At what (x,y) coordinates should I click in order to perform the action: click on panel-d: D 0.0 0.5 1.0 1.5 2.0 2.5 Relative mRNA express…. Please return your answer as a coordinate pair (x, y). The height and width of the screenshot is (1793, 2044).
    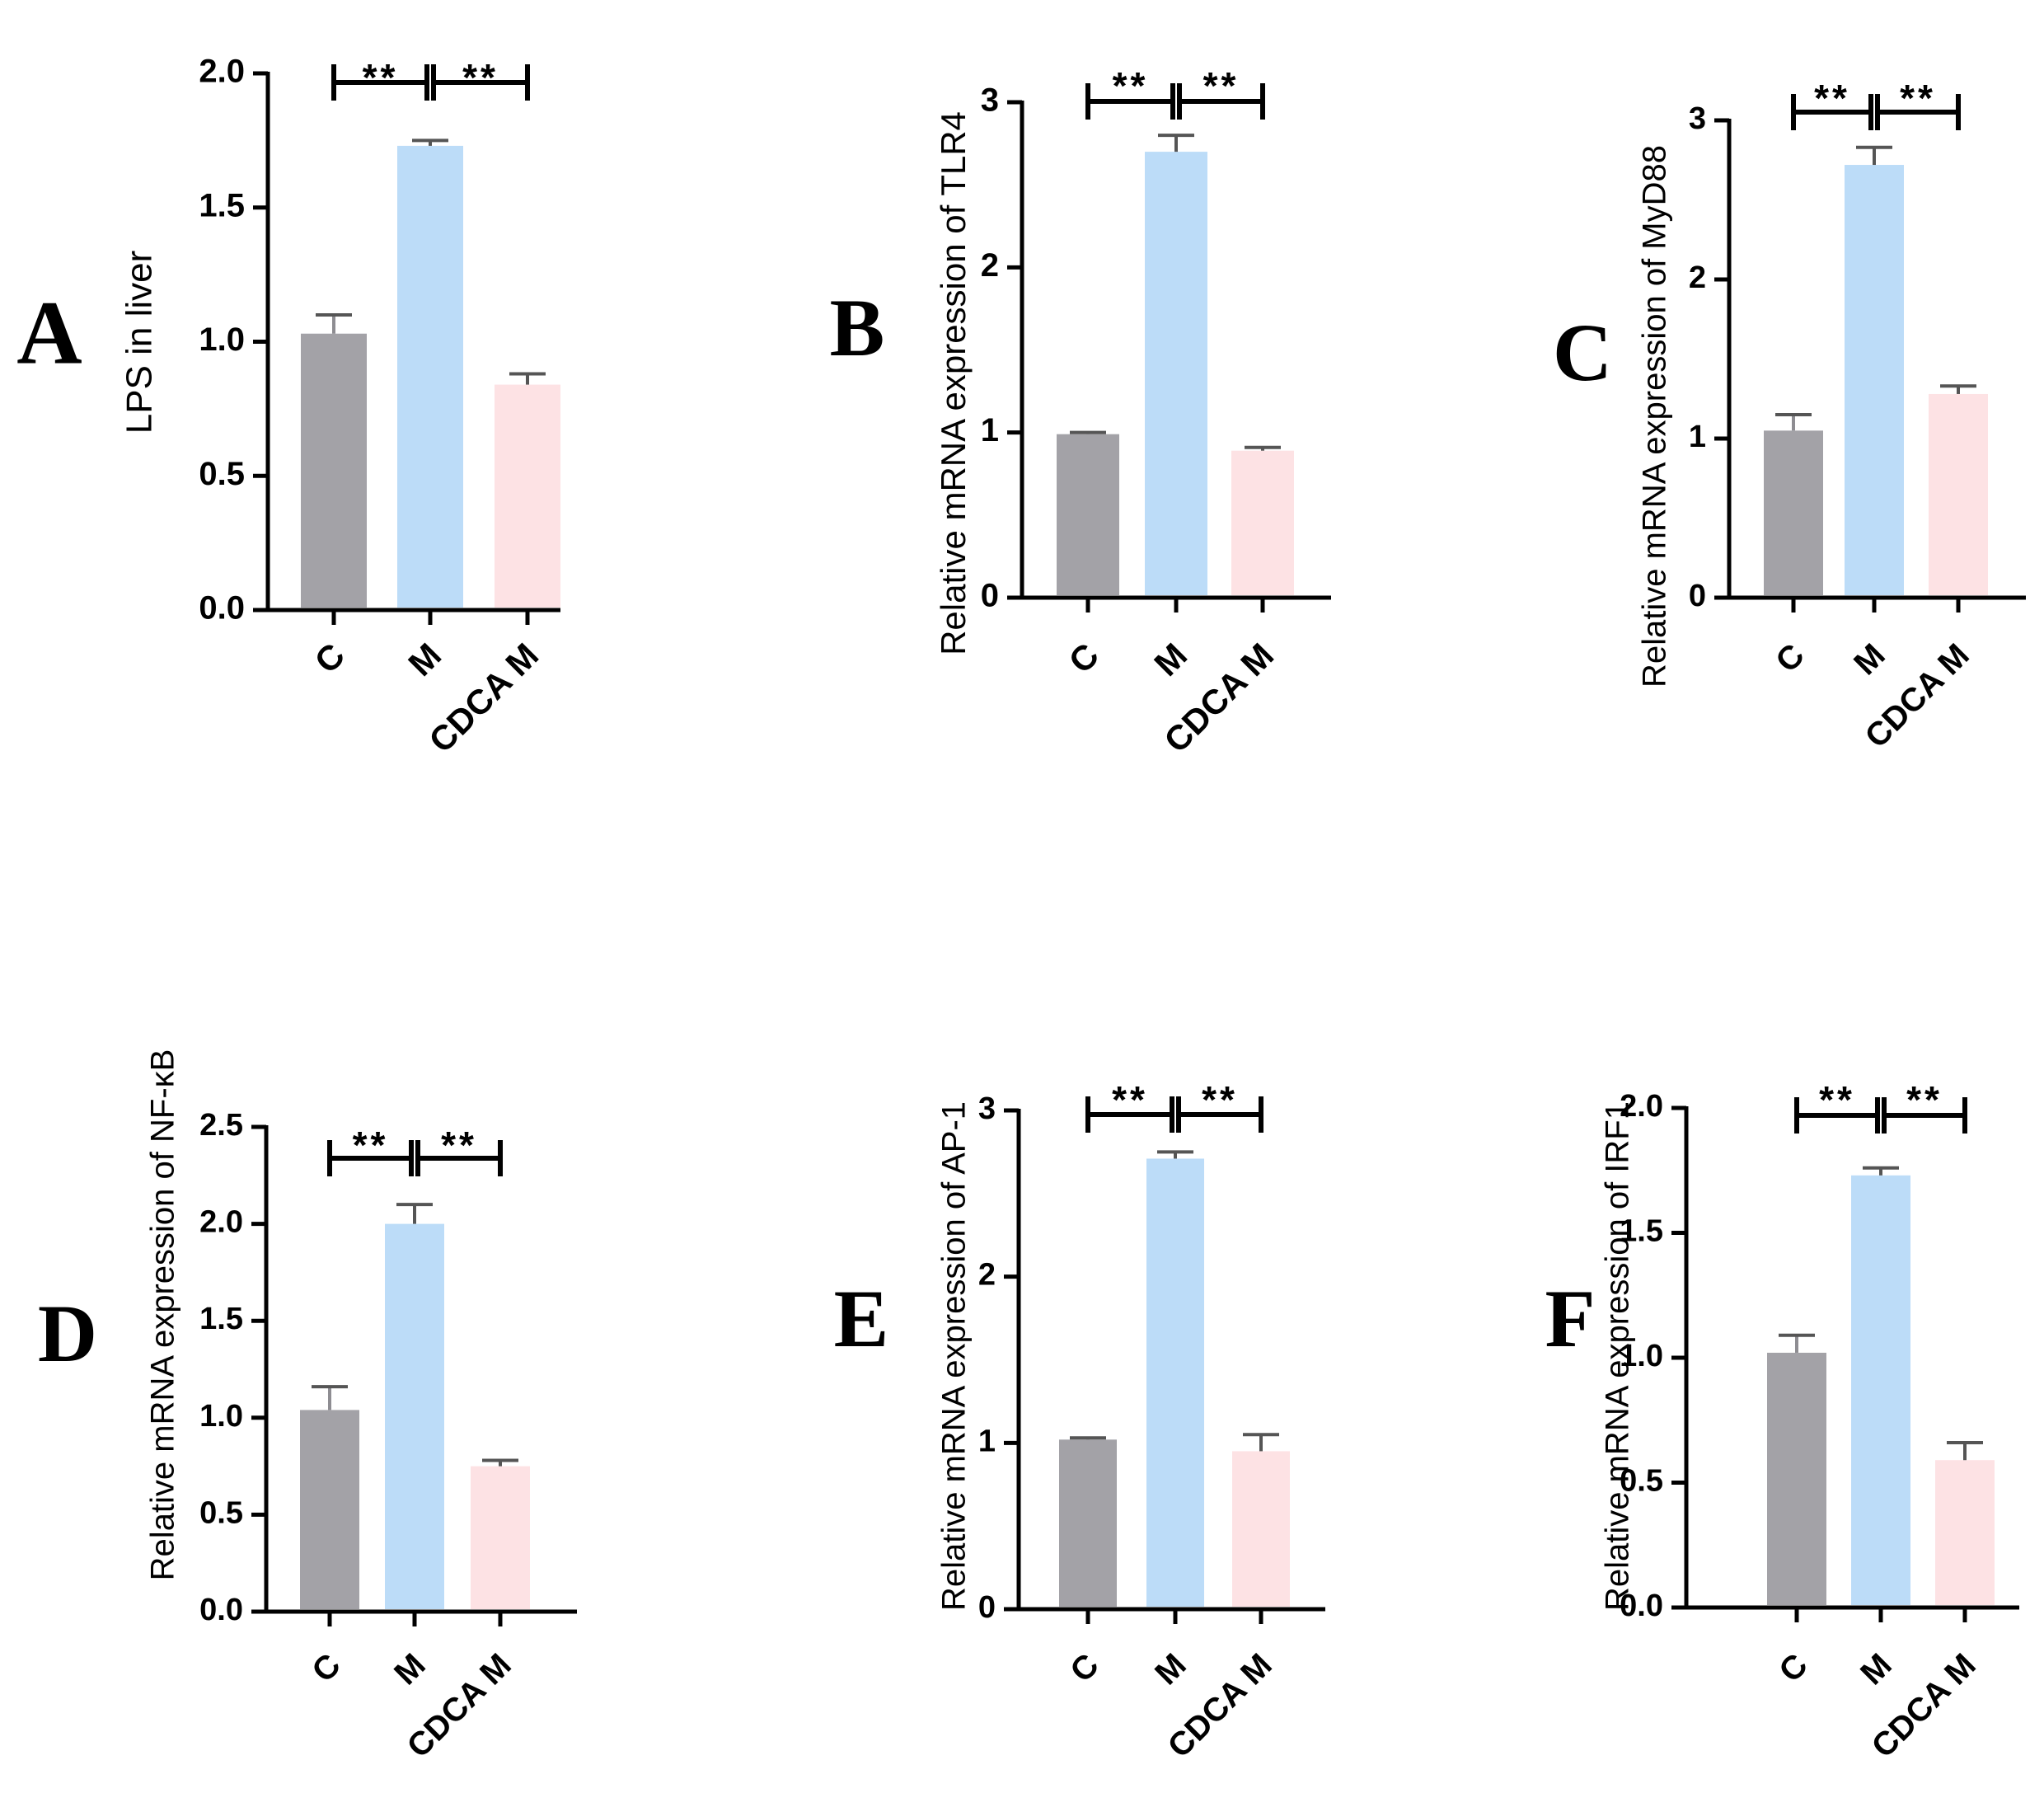
    Looking at the image, I should click on (307, 1407).